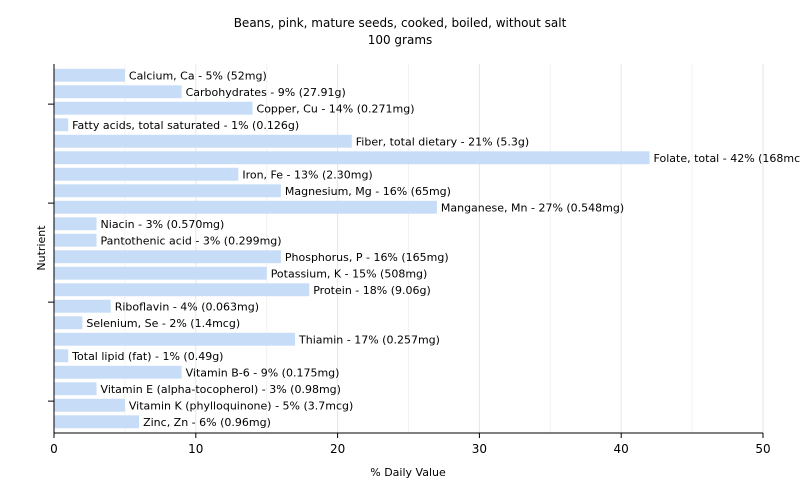 This screenshot has height=500, width=800. I want to click on bar-label: Manganese, Mn - 27% (0.548mg), so click(532, 207).